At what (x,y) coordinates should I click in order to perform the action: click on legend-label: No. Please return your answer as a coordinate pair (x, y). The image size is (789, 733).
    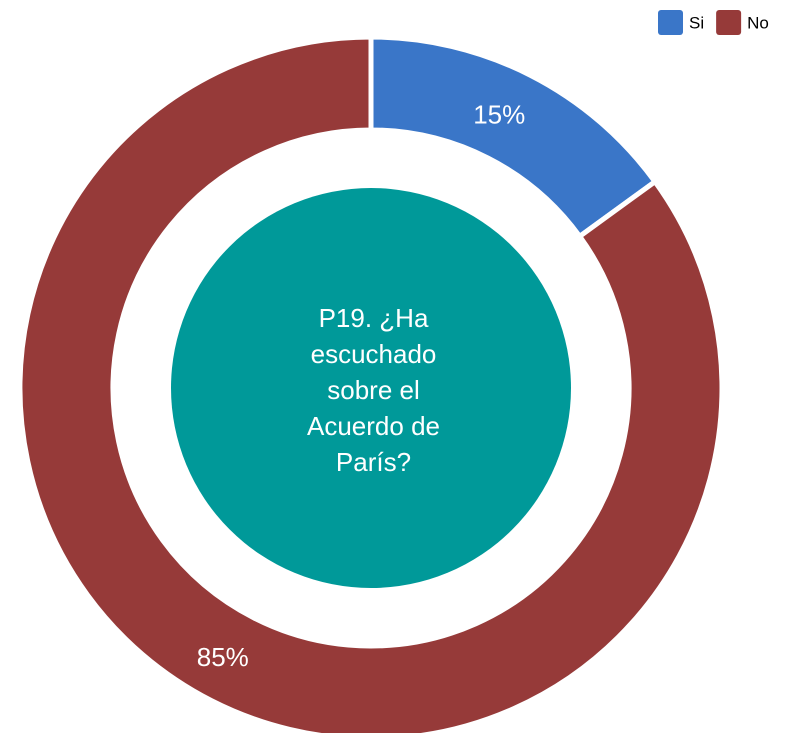
    Looking at the image, I should click on (758, 22).